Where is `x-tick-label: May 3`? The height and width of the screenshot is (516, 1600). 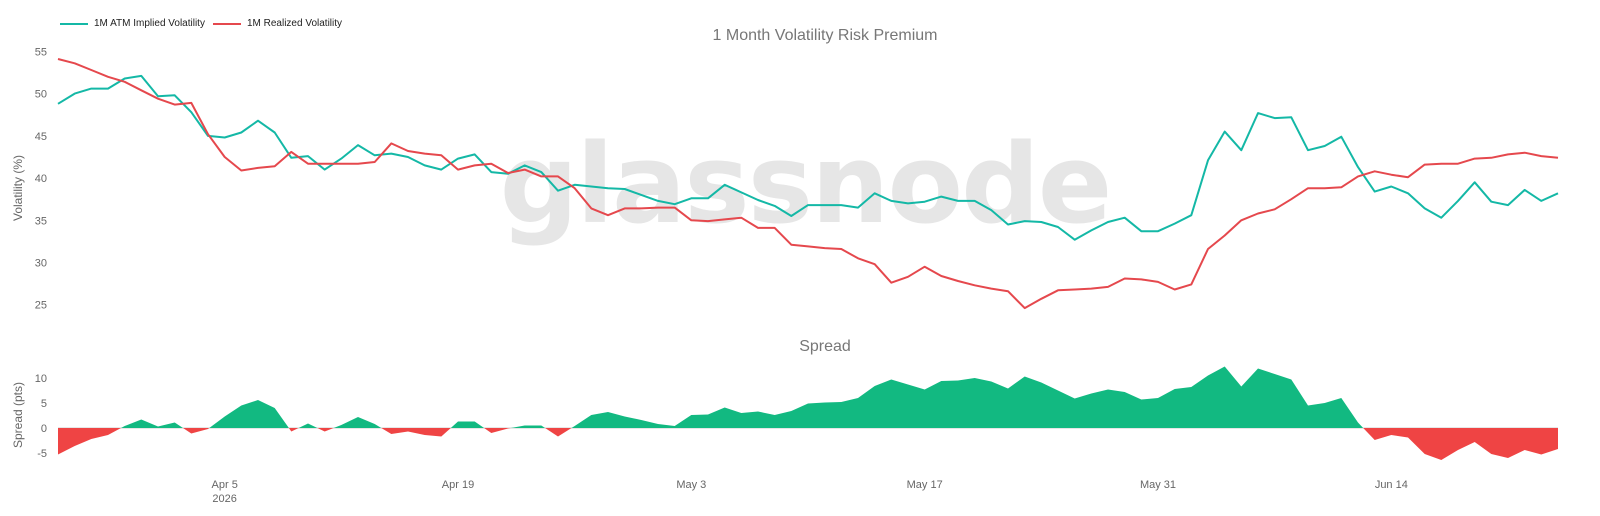 x-tick-label: May 3 is located at coordinates (691, 485).